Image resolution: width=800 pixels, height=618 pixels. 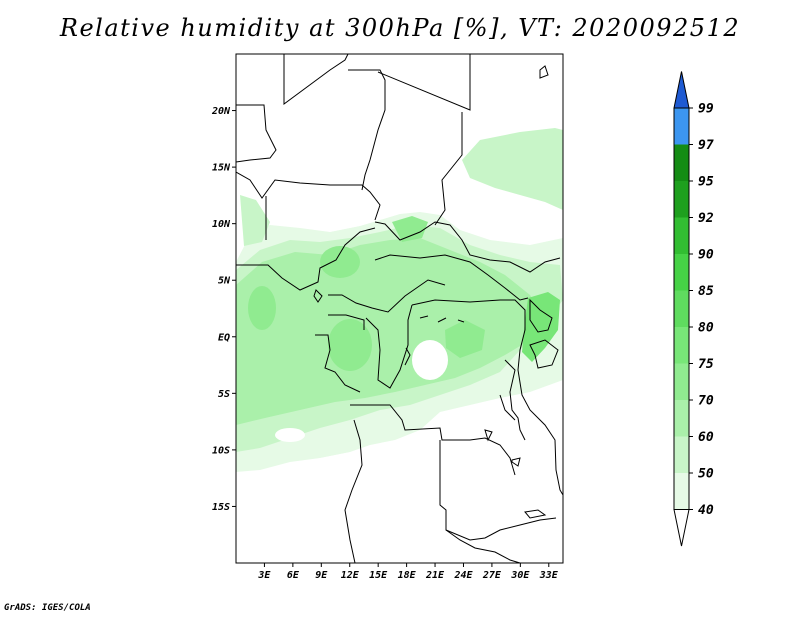 I want to click on humidity-area-nw, so click(x=255, y=220).